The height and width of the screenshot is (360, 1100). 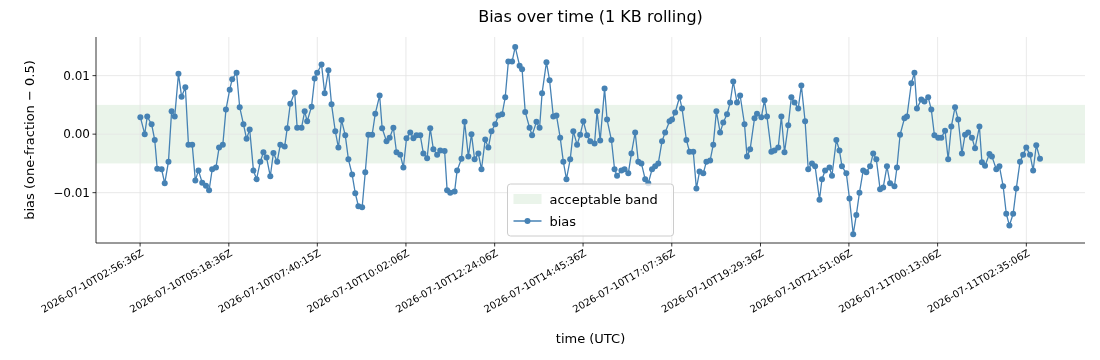 What do you see at coordinates (76, 75) in the screenshot?
I see `y-tick-label: 0.01` at bounding box center [76, 75].